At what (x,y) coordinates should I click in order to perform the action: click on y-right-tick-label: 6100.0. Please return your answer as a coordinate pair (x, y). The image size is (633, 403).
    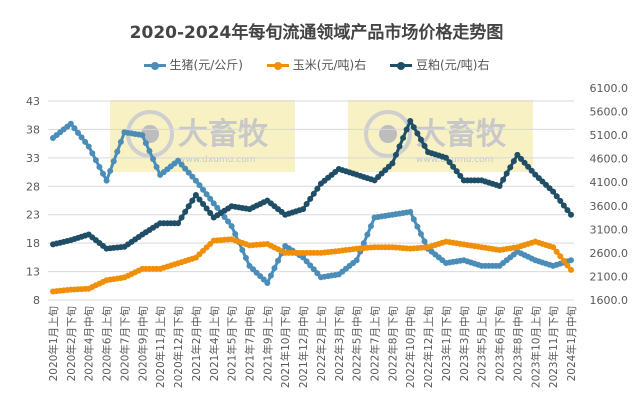
    Looking at the image, I should click on (609, 88).